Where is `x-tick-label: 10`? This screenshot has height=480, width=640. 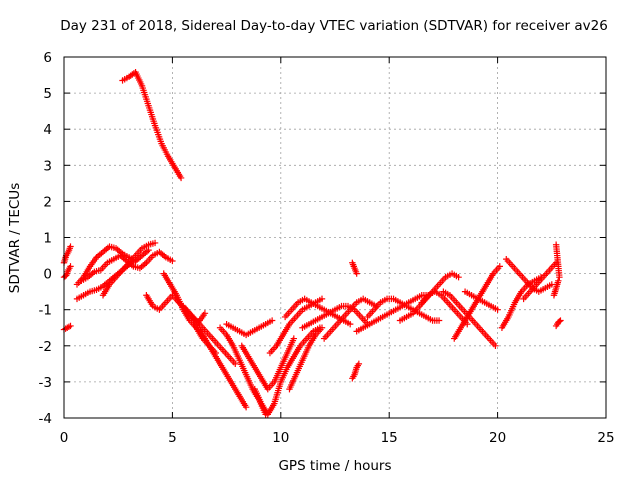 x-tick-label: 10 is located at coordinates (280, 438).